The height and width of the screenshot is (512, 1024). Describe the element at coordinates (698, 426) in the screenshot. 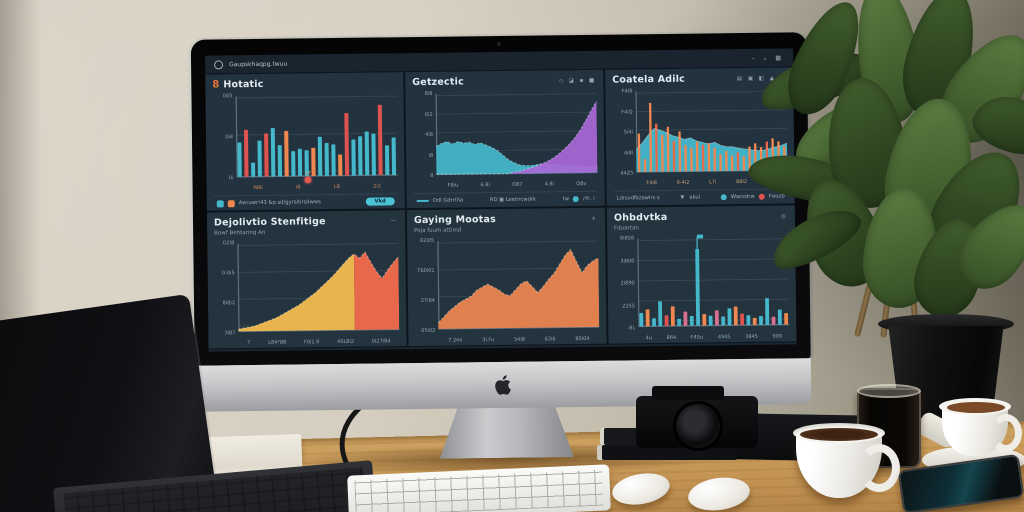

I see `camera-lens-icon` at that location.